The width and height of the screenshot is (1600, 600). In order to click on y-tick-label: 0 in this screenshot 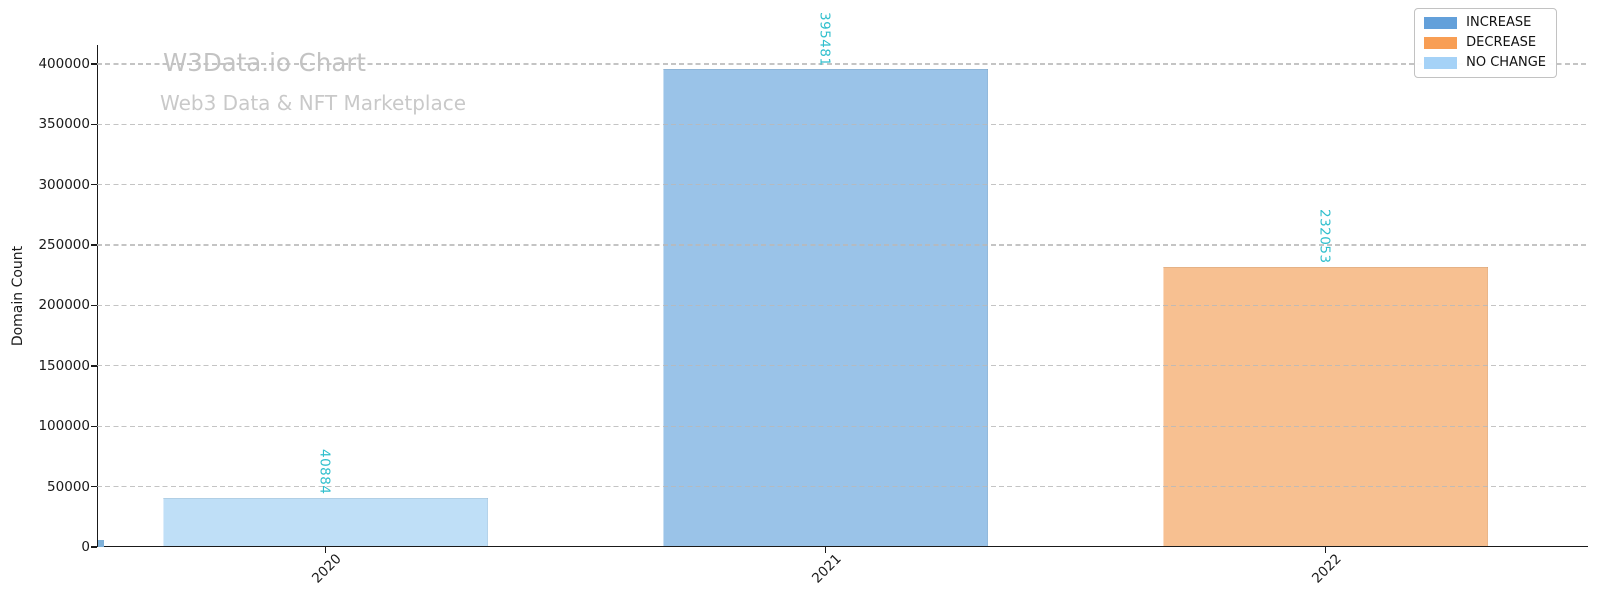, I will do `click(85, 547)`.